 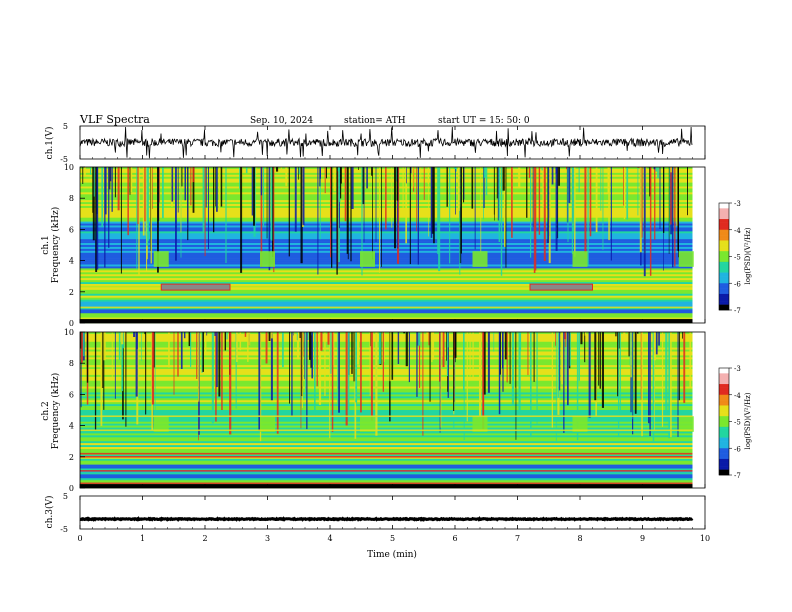 What do you see at coordinates (737, 311) in the screenshot?
I see `colorbar-tick-label: -7` at bounding box center [737, 311].